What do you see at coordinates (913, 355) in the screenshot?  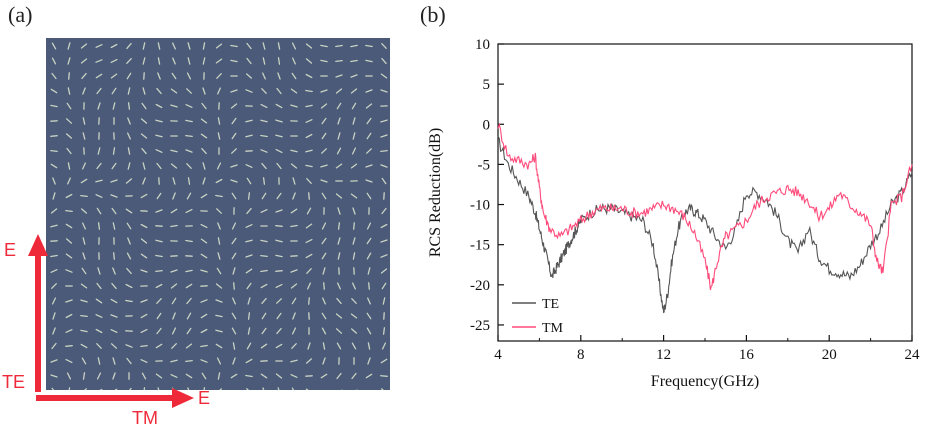 I see `x-tick-label: 24` at bounding box center [913, 355].